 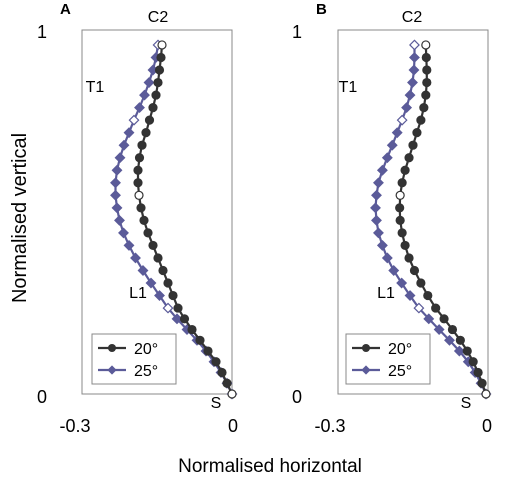 What do you see at coordinates (20, 218) in the screenshot?
I see `y-axis-label: Normalised vertical` at bounding box center [20, 218].